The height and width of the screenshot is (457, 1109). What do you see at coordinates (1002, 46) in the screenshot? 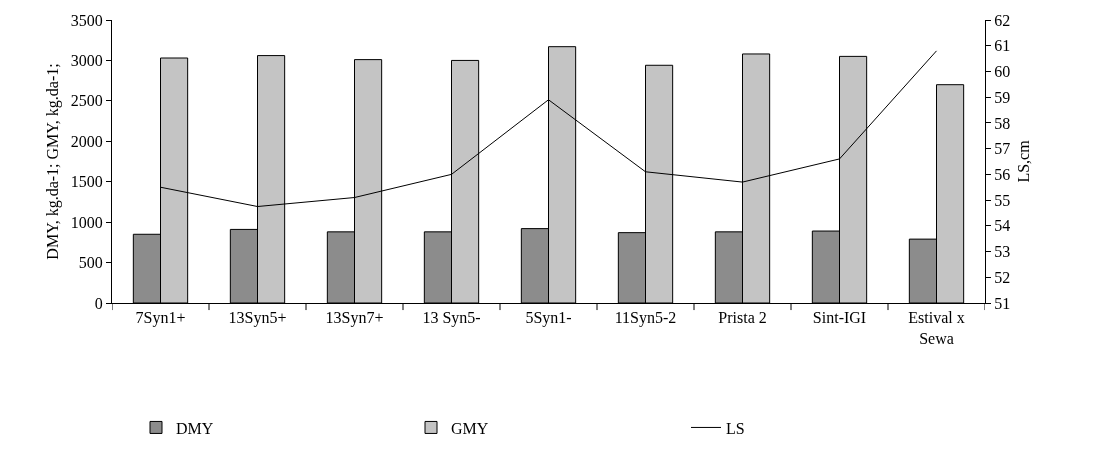
I see `y2-tick-label: 61` at bounding box center [1002, 46].